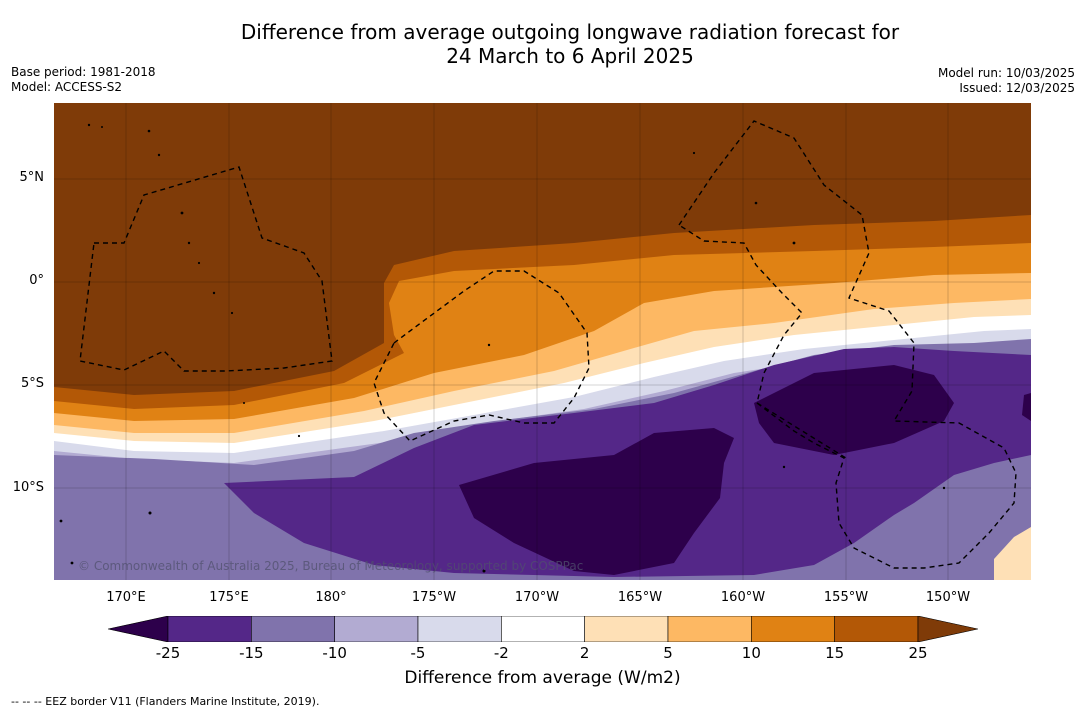 This screenshot has width=1085, height=713. I want to click on colorbar, so click(543, 629).